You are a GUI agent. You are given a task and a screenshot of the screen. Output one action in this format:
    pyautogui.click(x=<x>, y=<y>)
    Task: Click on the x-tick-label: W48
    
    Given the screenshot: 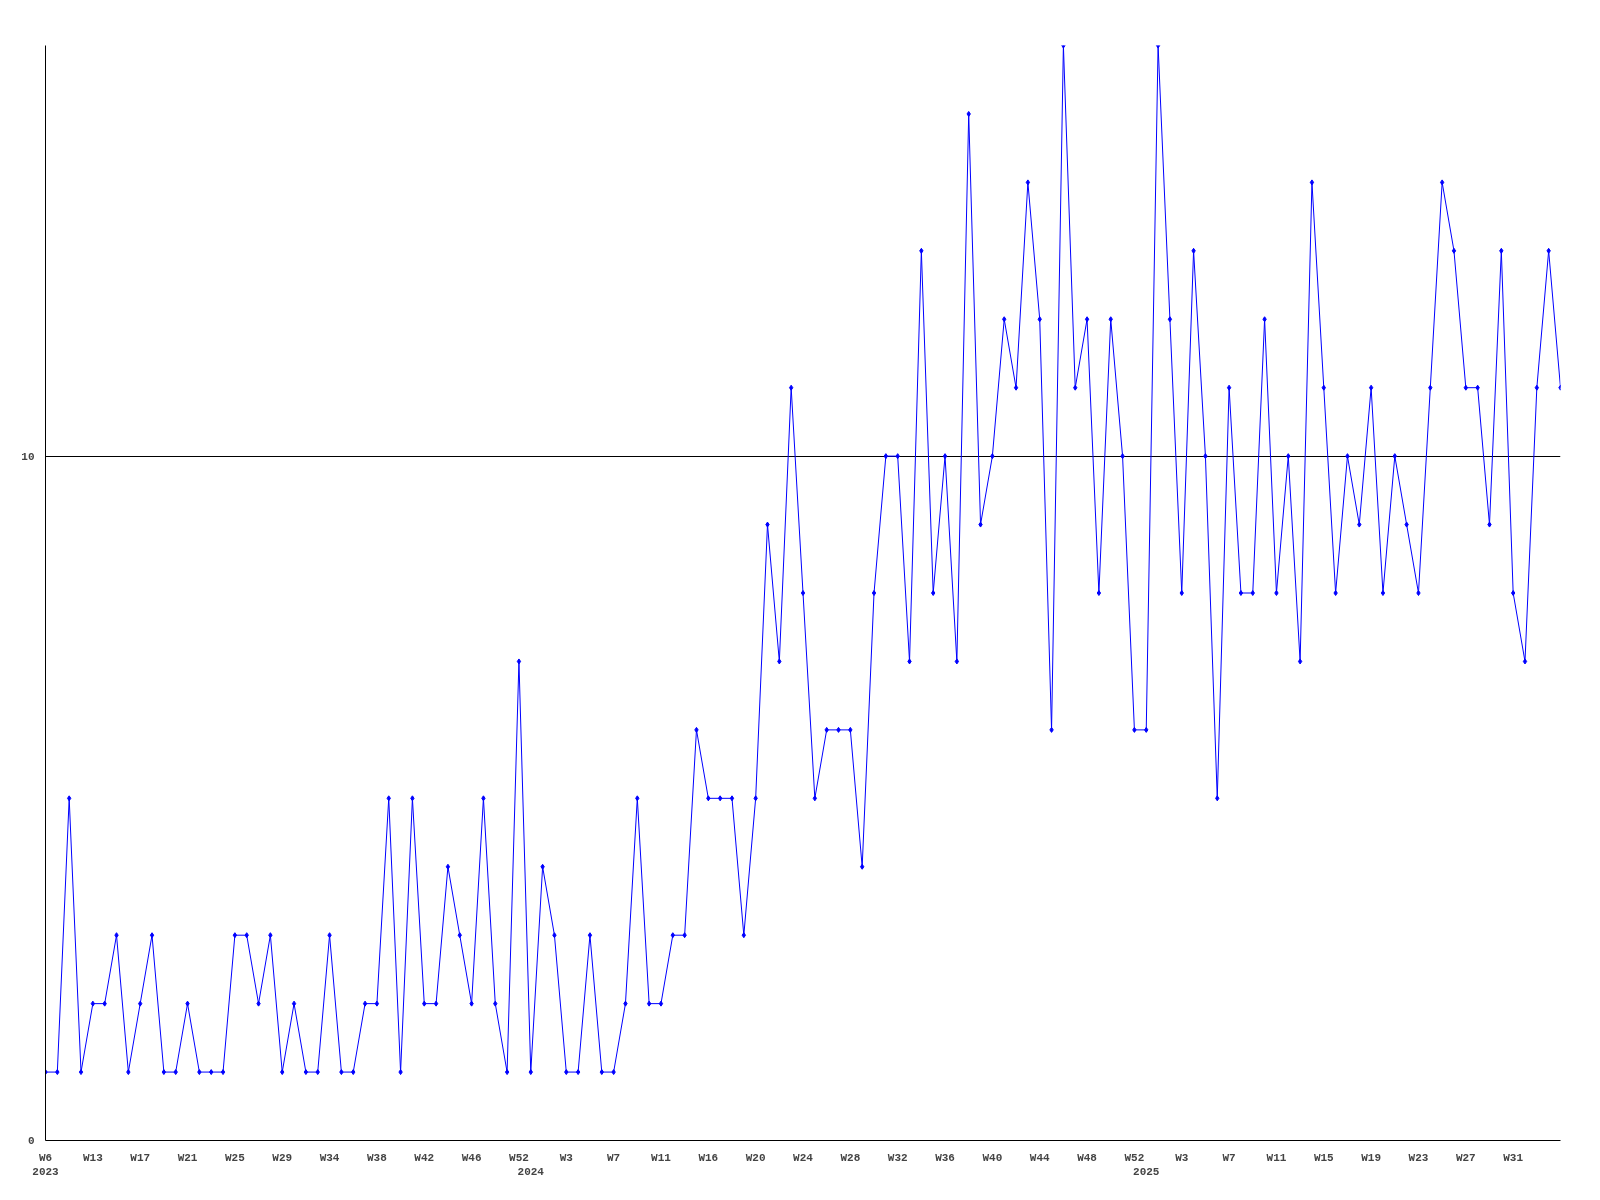 What is the action you would take?
    pyautogui.click(x=1087, y=1157)
    